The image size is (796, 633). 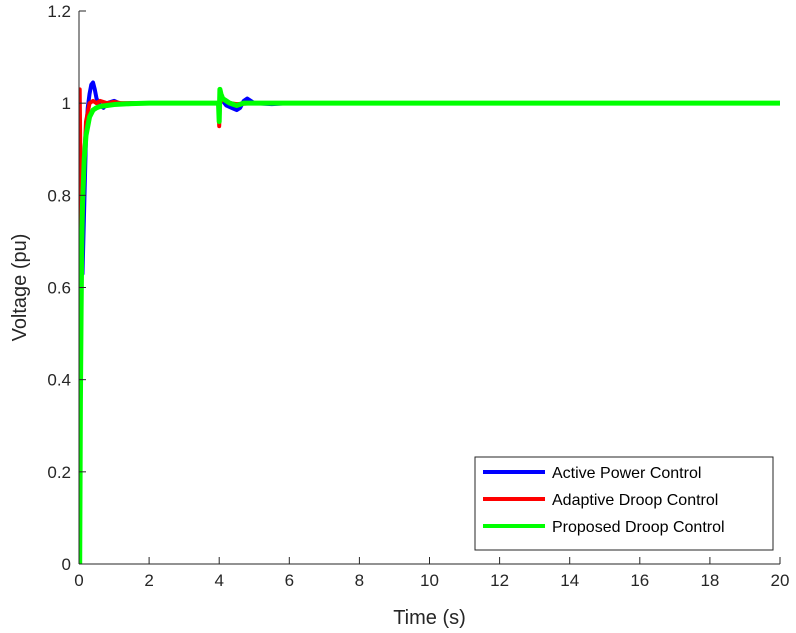 What do you see at coordinates (59, 11) in the screenshot?
I see `y-tick-label: 1.2` at bounding box center [59, 11].